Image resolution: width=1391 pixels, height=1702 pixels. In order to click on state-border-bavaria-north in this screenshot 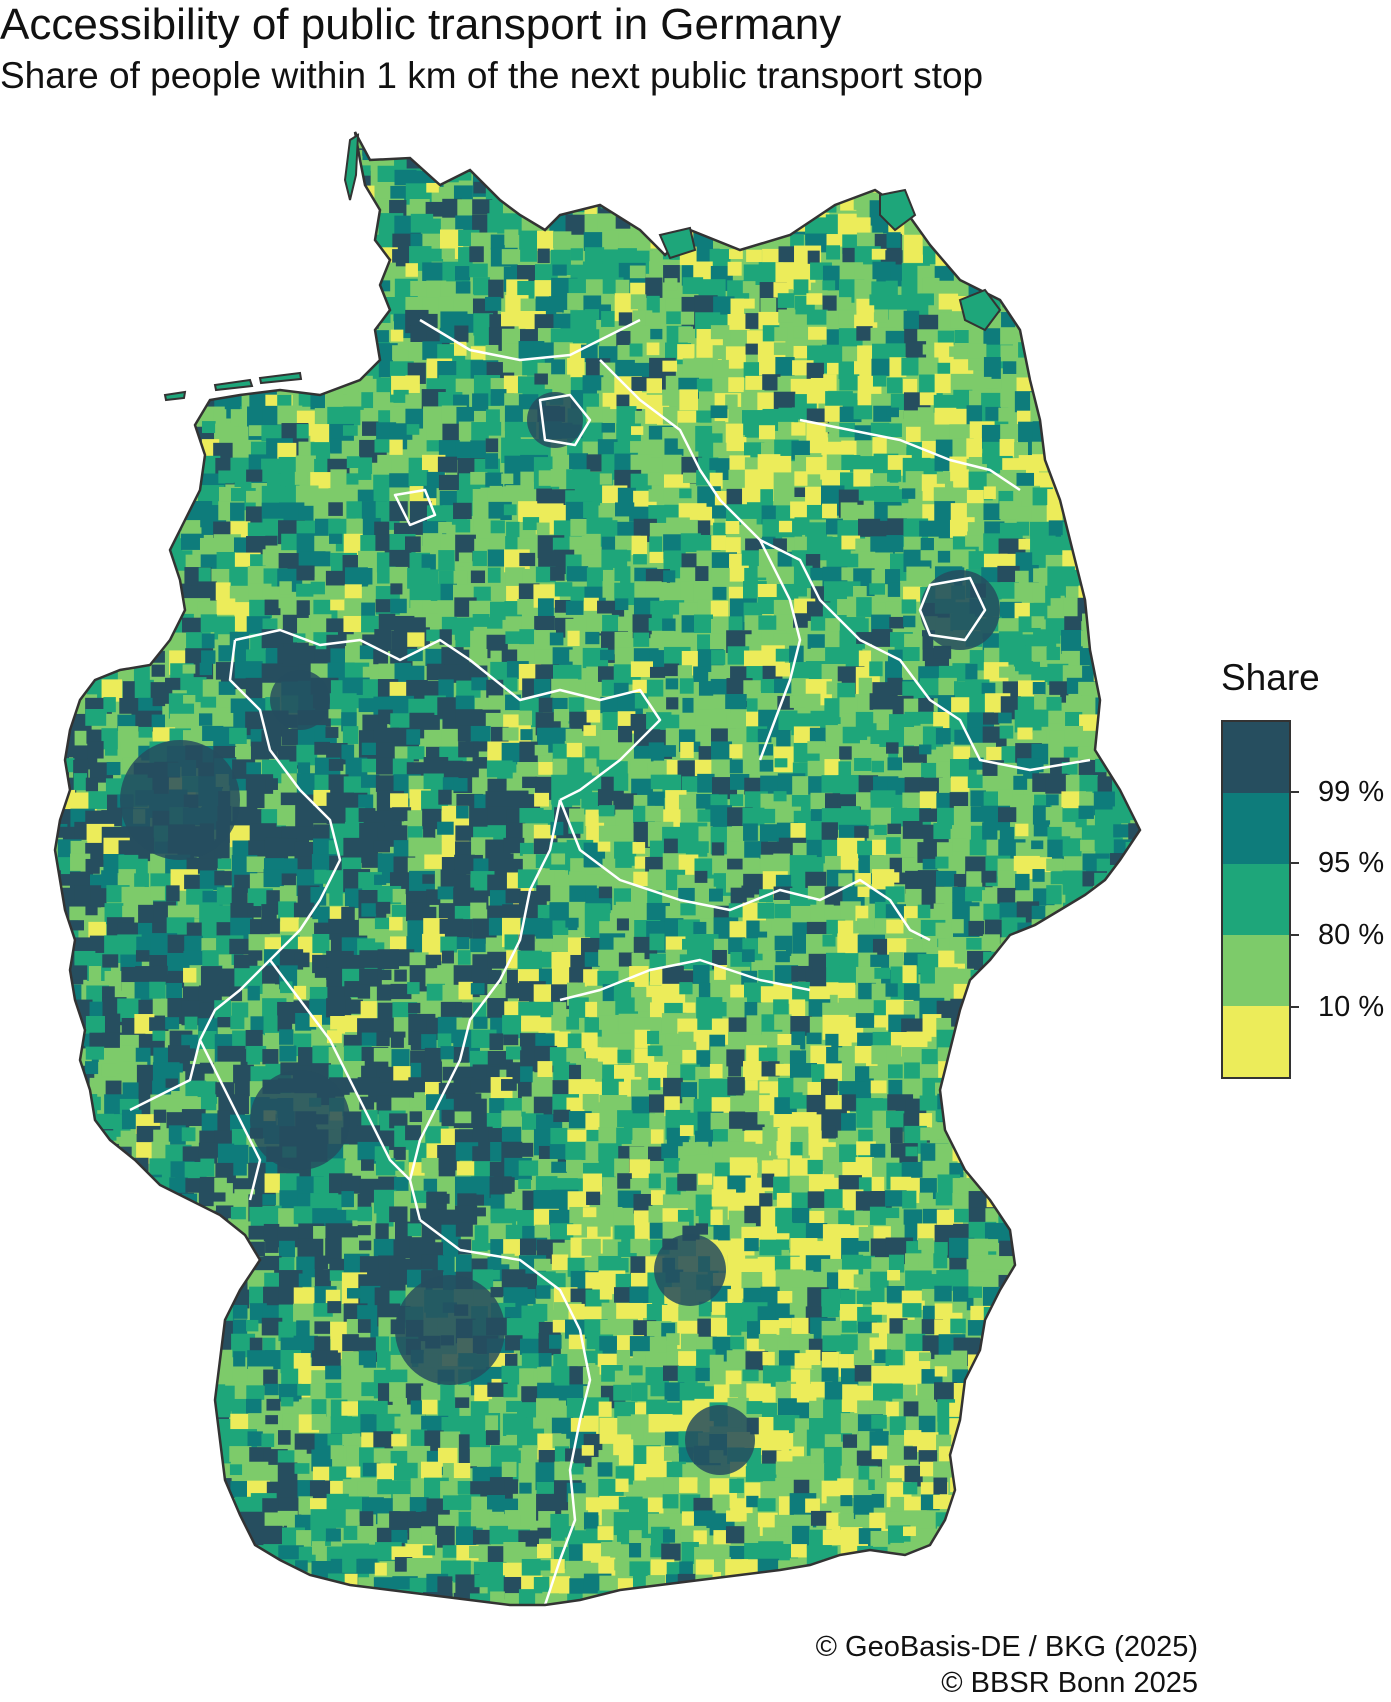, I will do `click(685, 980)`.